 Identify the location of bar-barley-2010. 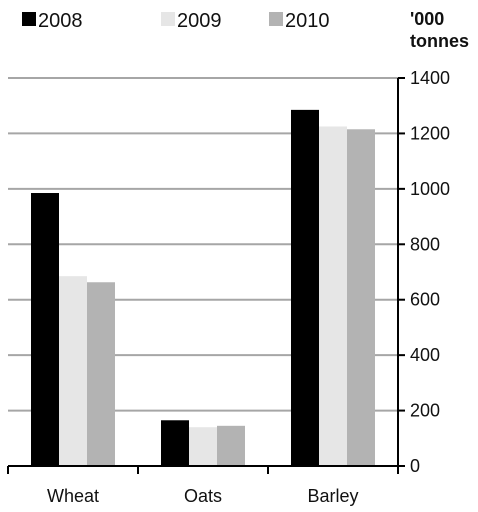
(361, 297).